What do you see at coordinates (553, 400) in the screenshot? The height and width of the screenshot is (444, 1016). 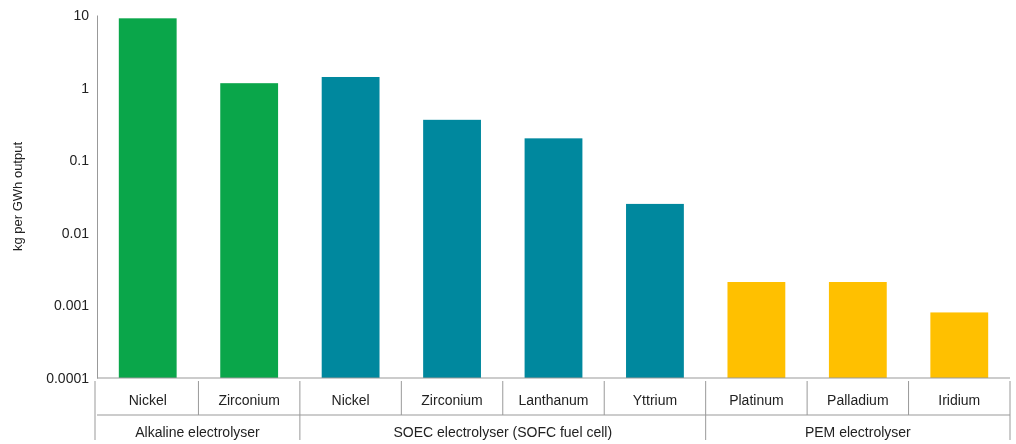 I see `x-tick-label: Lanthanum` at bounding box center [553, 400].